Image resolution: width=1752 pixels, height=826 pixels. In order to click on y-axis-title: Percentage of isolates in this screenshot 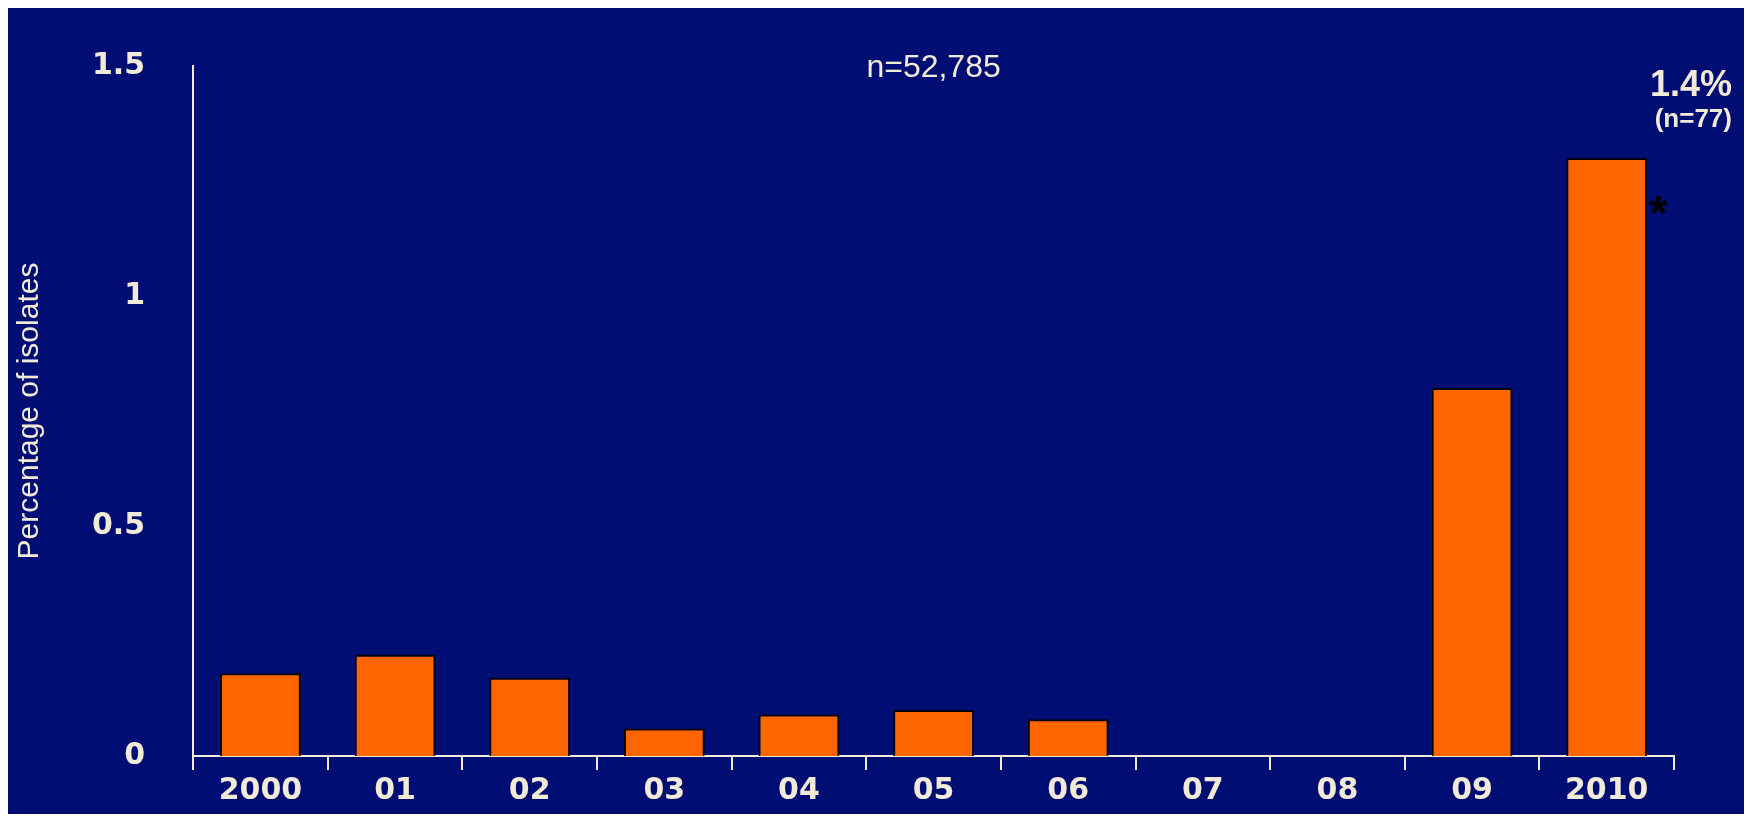, I will do `click(28, 411)`.